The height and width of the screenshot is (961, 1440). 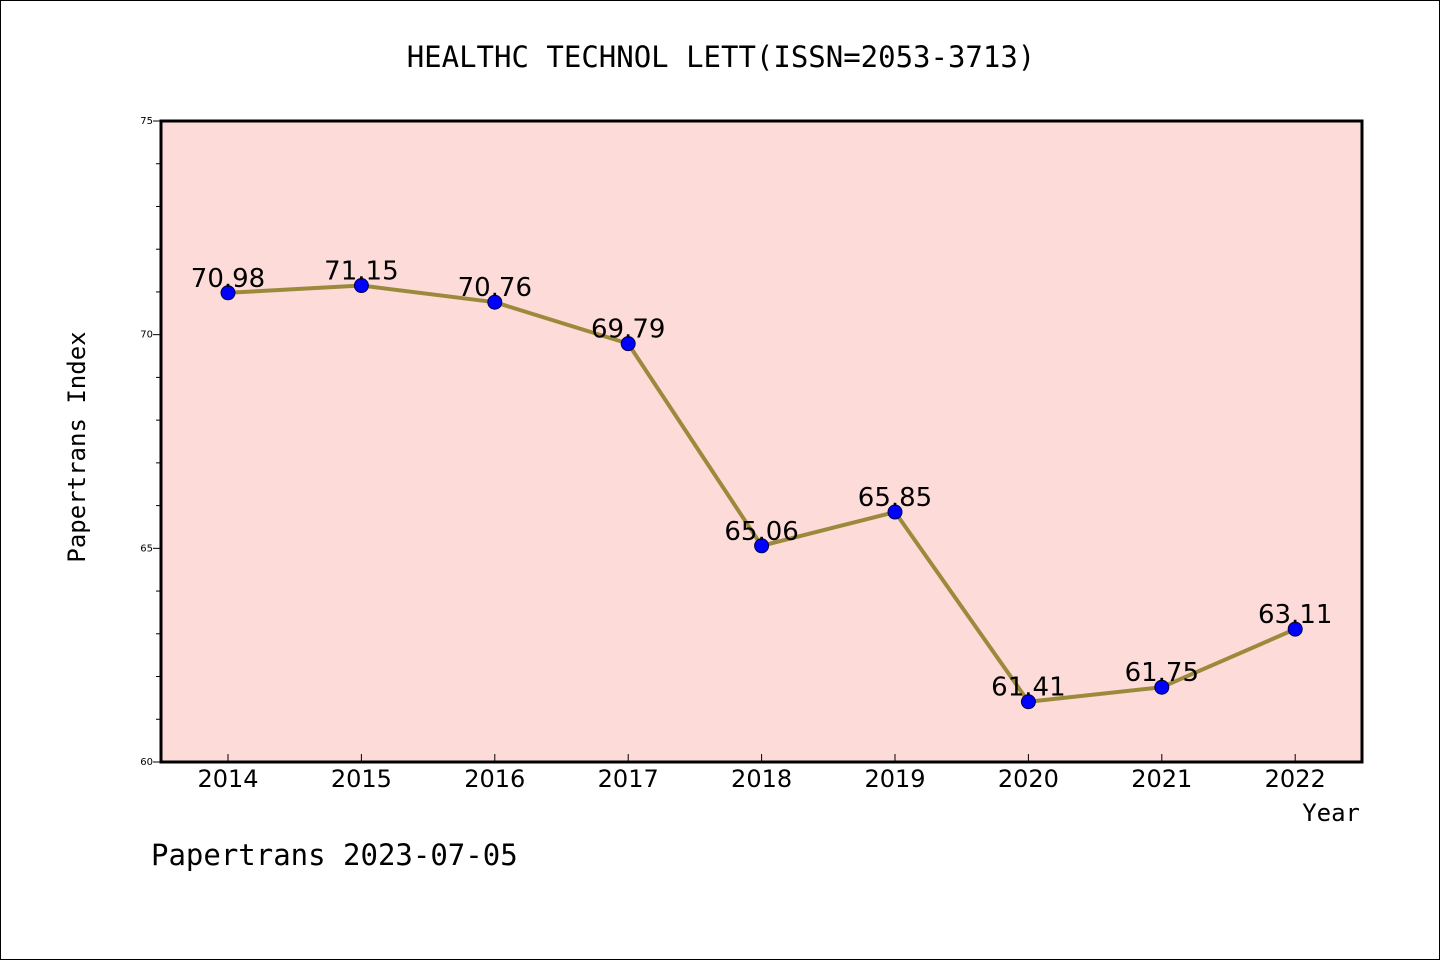 What do you see at coordinates (1161, 779) in the screenshot?
I see `x-tick-label: 2021` at bounding box center [1161, 779].